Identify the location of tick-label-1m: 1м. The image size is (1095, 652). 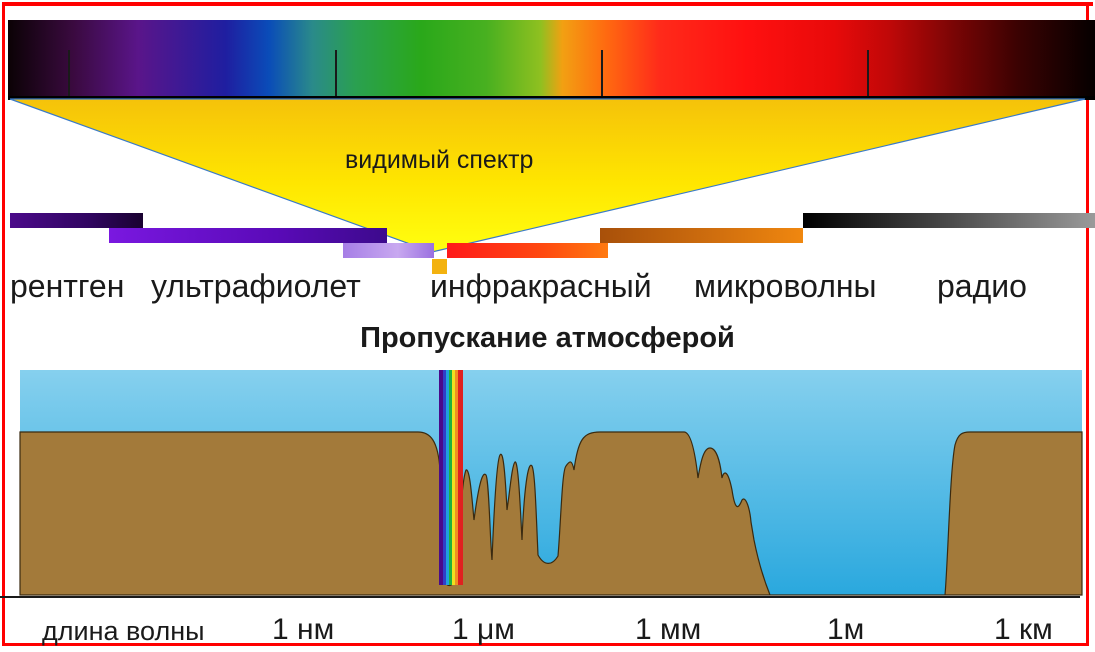
(846, 629).